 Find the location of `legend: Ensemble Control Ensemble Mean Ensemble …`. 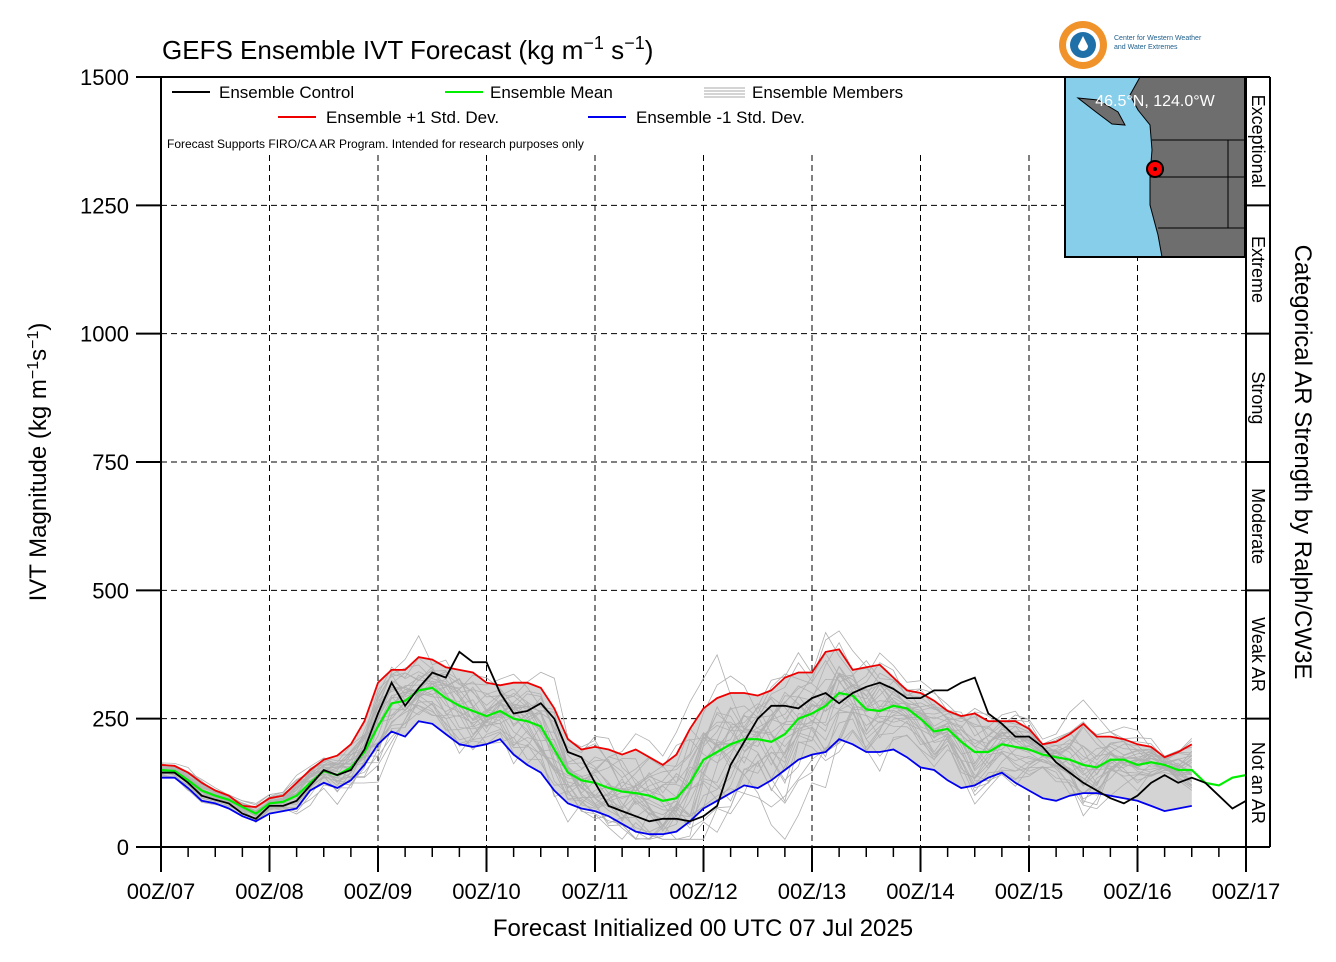

legend: Ensemble Control Ensemble Mean Ensemble … is located at coordinates (537, 105).